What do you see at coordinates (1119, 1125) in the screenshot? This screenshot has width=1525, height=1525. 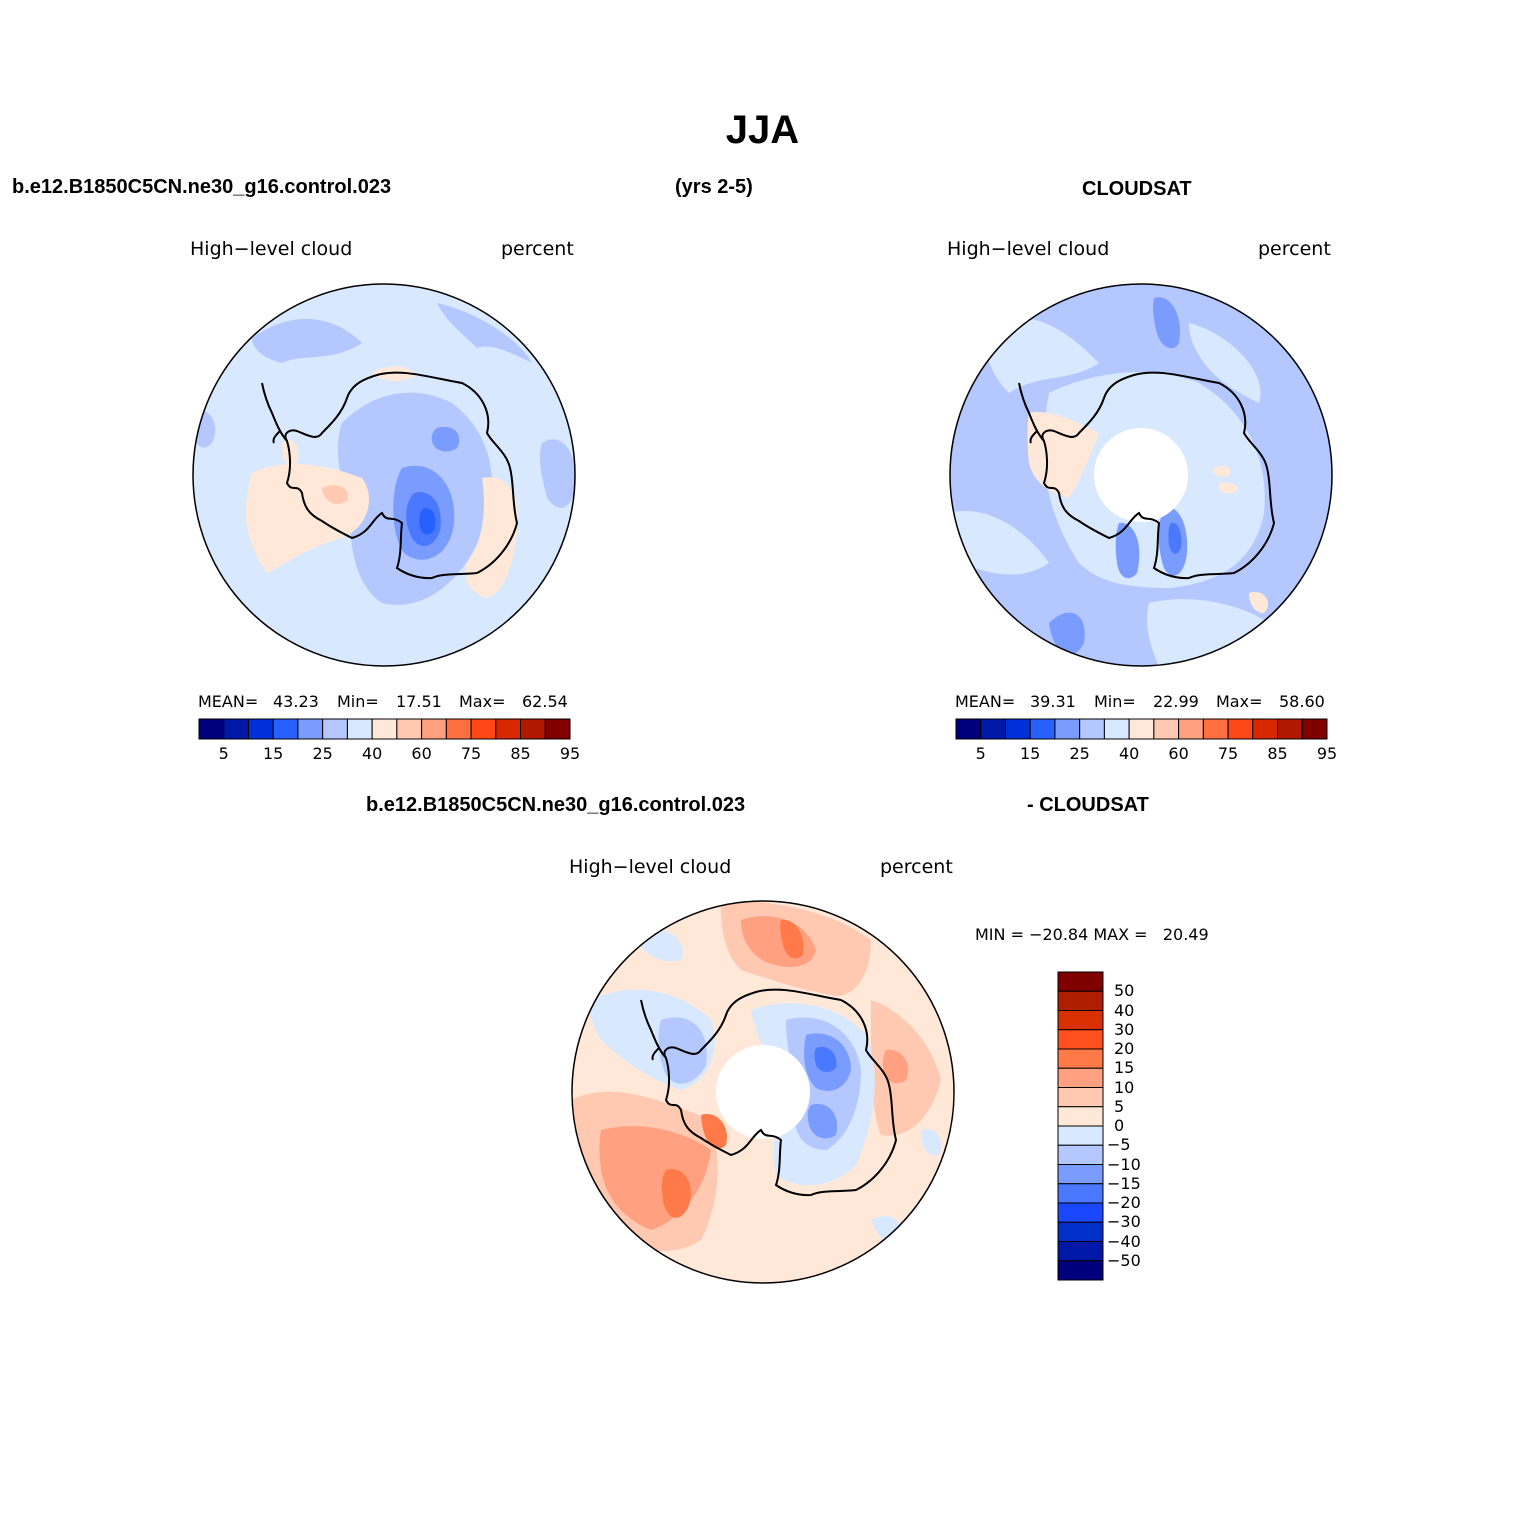 I see `colorbar-tick-label: 0` at bounding box center [1119, 1125].